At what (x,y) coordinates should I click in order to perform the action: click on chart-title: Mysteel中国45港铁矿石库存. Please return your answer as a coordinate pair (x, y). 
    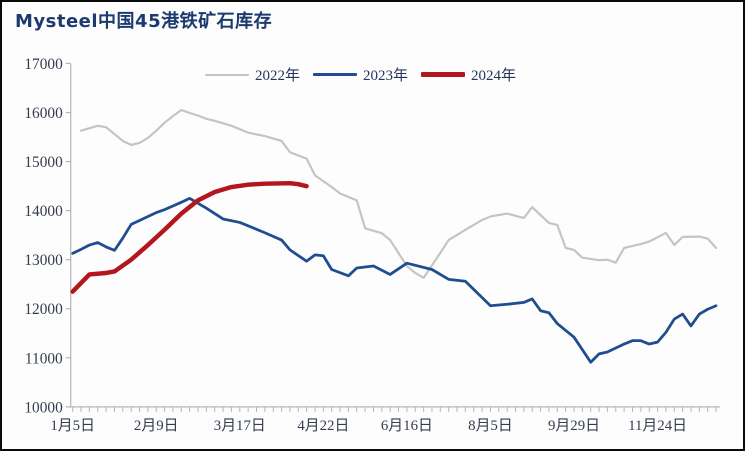
    Looking at the image, I should click on (144, 21).